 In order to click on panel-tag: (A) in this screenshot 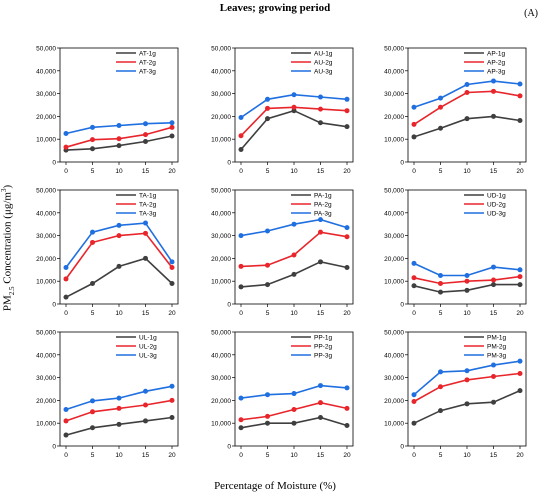, I will do `click(531, 13)`.